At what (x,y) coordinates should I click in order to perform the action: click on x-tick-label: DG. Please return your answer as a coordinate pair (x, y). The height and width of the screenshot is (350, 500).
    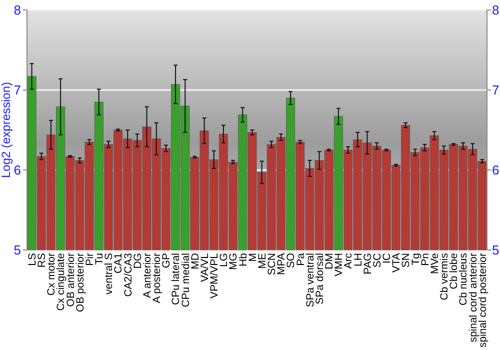
    Looking at the image, I should click on (138, 261).